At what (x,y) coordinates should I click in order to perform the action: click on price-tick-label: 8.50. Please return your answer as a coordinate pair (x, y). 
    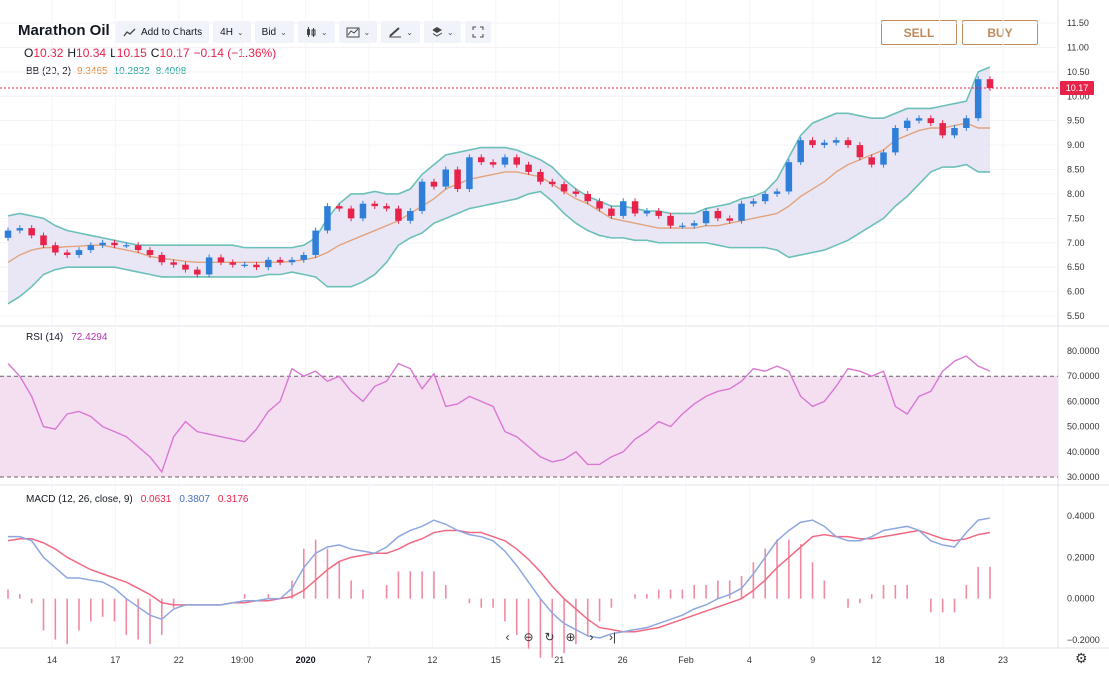
    Looking at the image, I should click on (1076, 170).